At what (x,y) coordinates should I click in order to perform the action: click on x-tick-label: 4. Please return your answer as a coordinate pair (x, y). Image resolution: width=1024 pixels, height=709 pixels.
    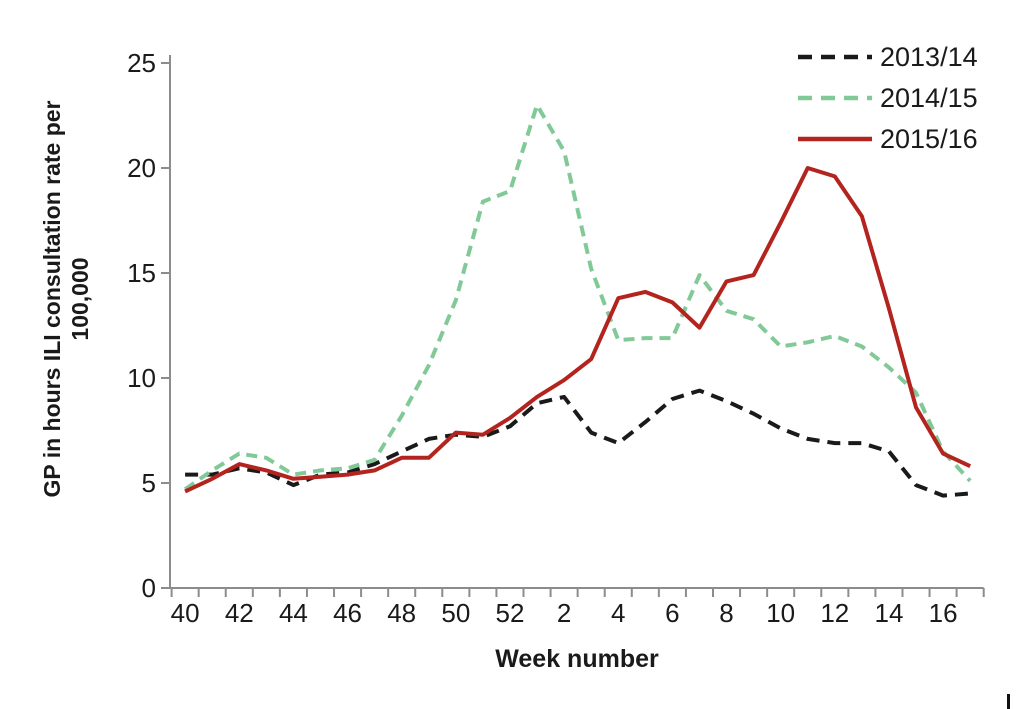
    Looking at the image, I should click on (618, 613).